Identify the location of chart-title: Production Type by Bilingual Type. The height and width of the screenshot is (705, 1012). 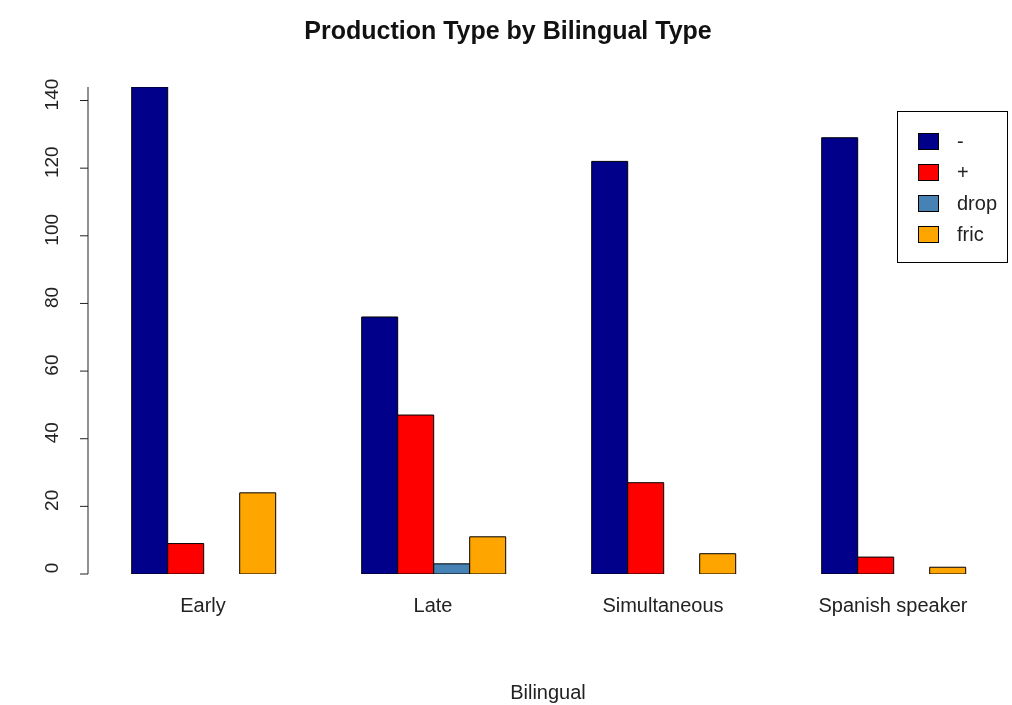
(508, 30).